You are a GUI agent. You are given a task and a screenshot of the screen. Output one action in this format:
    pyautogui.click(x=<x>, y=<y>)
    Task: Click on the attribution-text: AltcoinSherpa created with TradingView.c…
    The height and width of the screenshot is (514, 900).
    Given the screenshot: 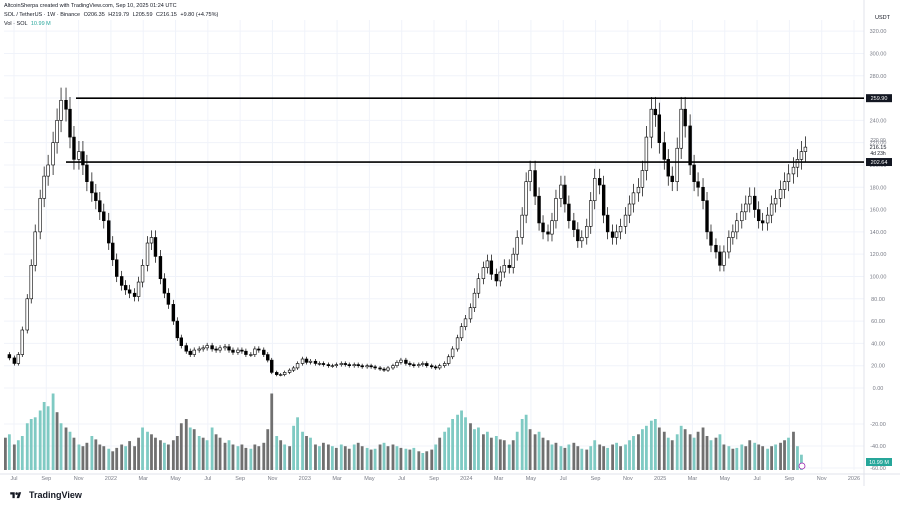 What is the action you would take?
    pyautogui.click(x=90, y=6)
    